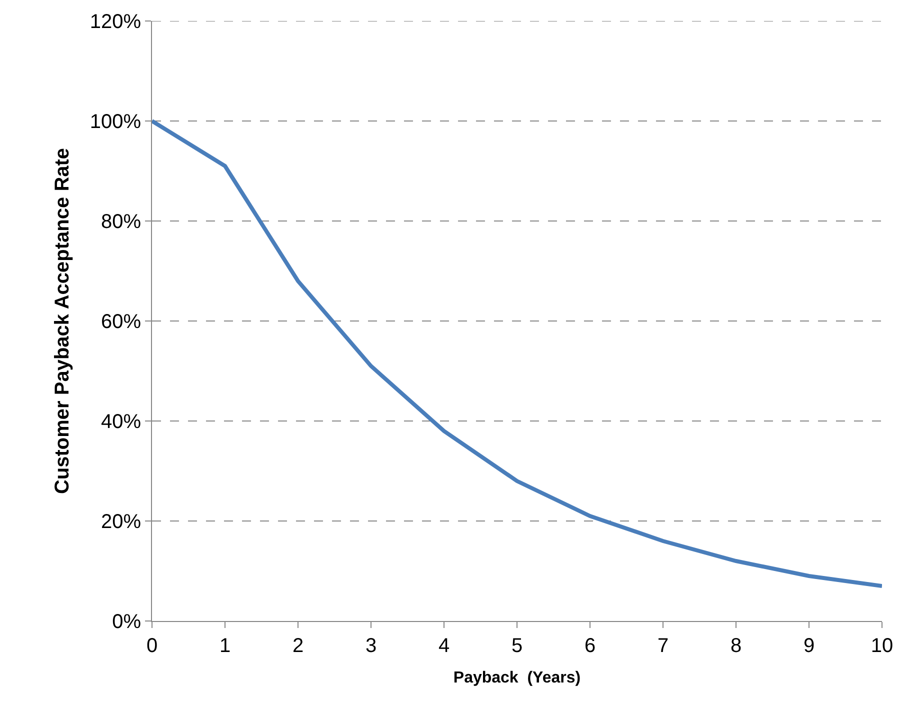 The width and height of the screenshot is (904, 724). What do you see at coordinates (121, 422) in the screenshot?
I see `y-tick-label: 40%` at bounding box center [121, 422].